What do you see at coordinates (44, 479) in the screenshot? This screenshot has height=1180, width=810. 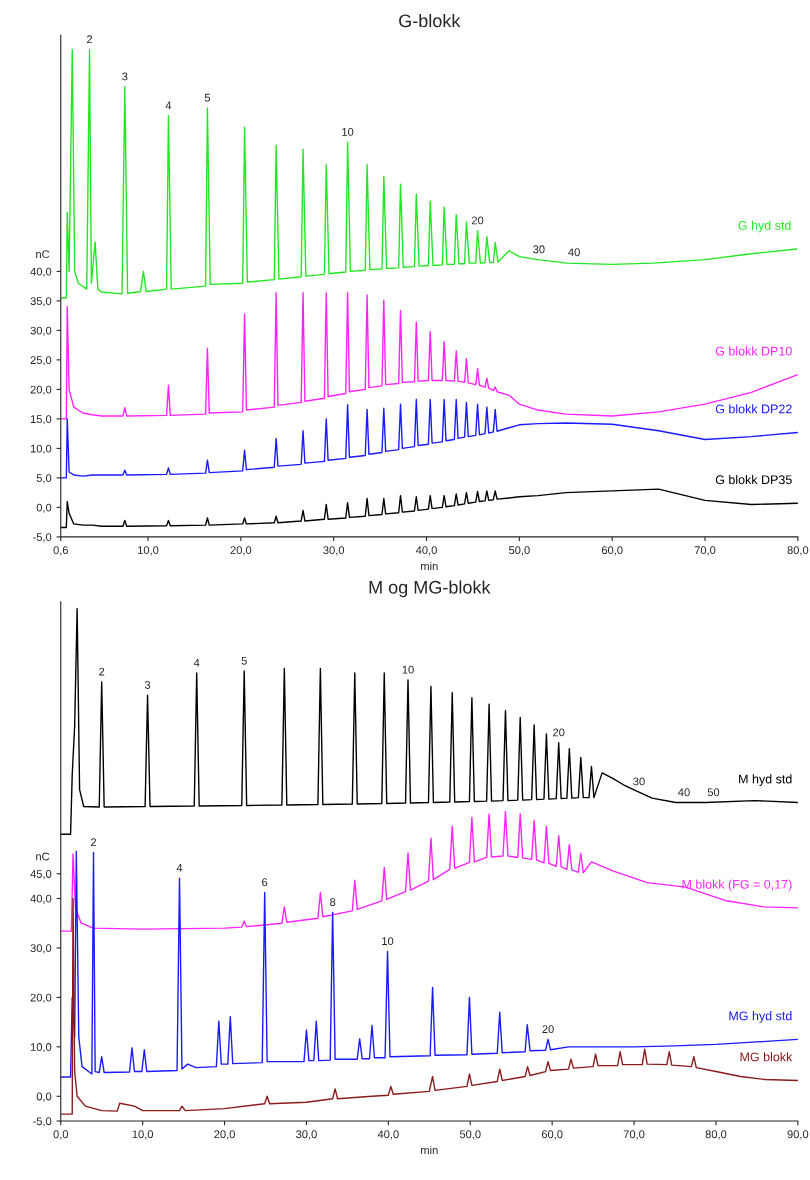 I see `y-tick-label: 5,0` at bounding box center [44, 479].